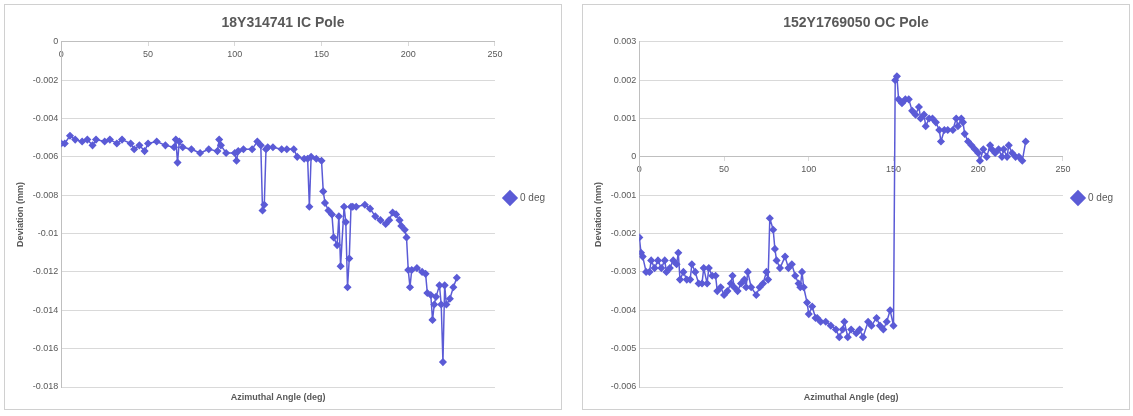  I want to click on chart-title: 152Y1769050 OC Pole, so click(856, 22).